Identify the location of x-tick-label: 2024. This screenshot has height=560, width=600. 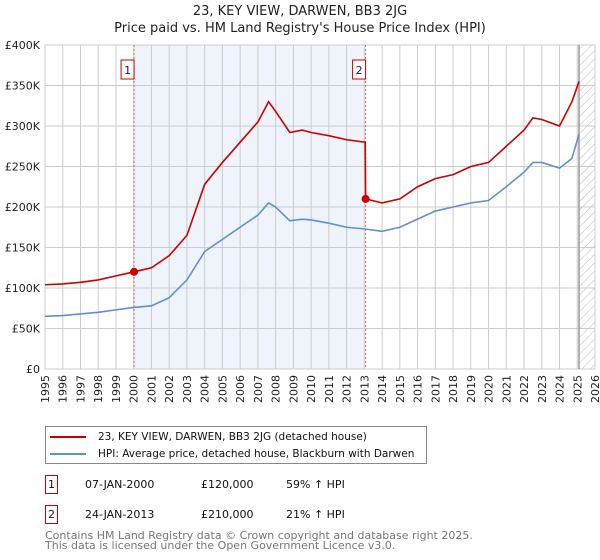
(560, 389).